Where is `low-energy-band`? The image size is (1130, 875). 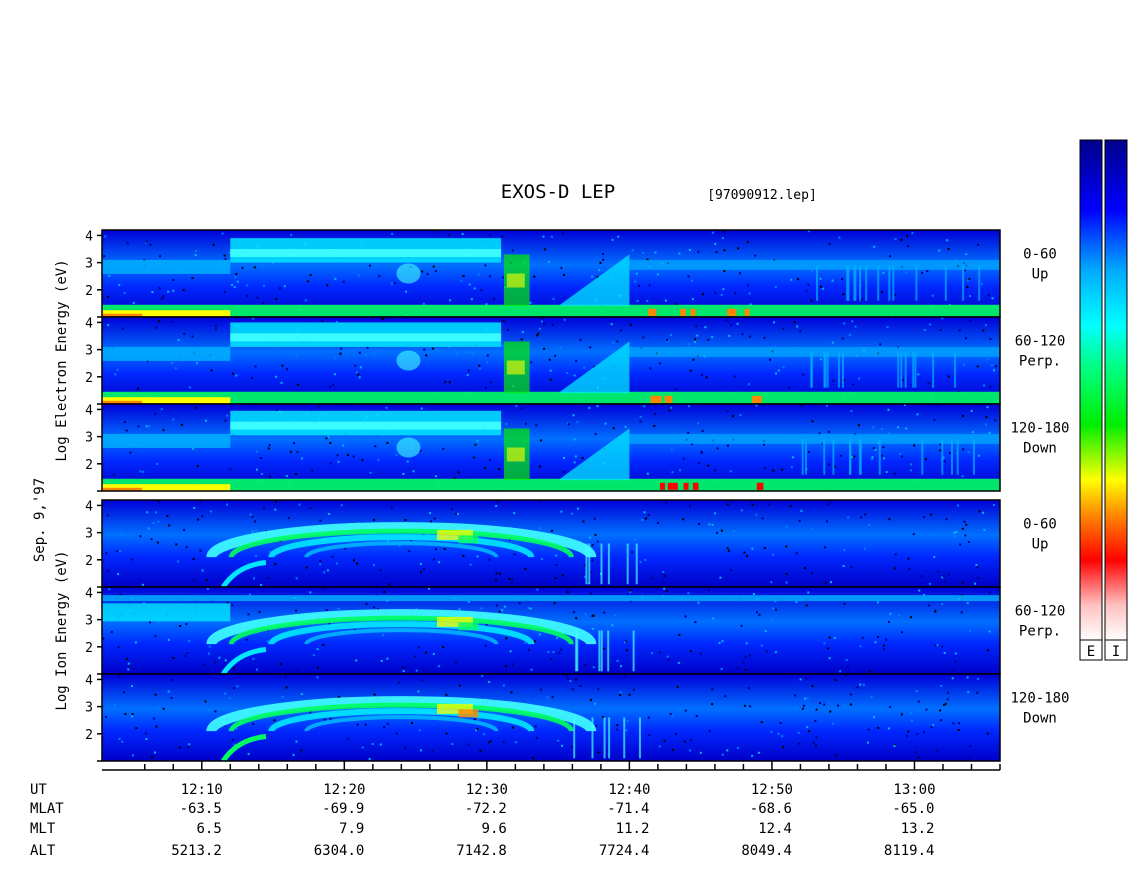 low-energy-band is located at coordinates (551, 484).